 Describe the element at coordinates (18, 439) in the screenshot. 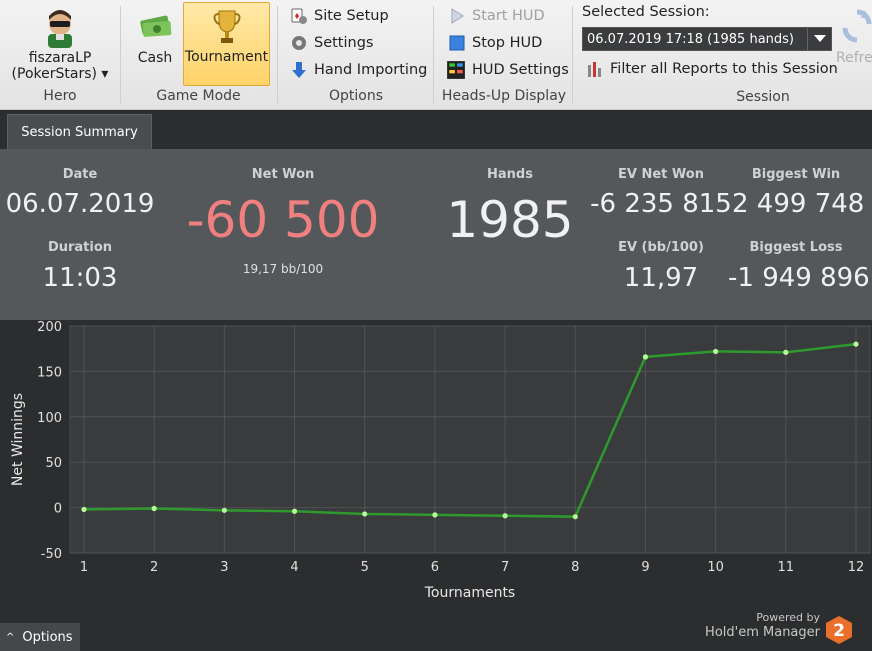

I see `y-axis-label: Net Winnings` at that location.